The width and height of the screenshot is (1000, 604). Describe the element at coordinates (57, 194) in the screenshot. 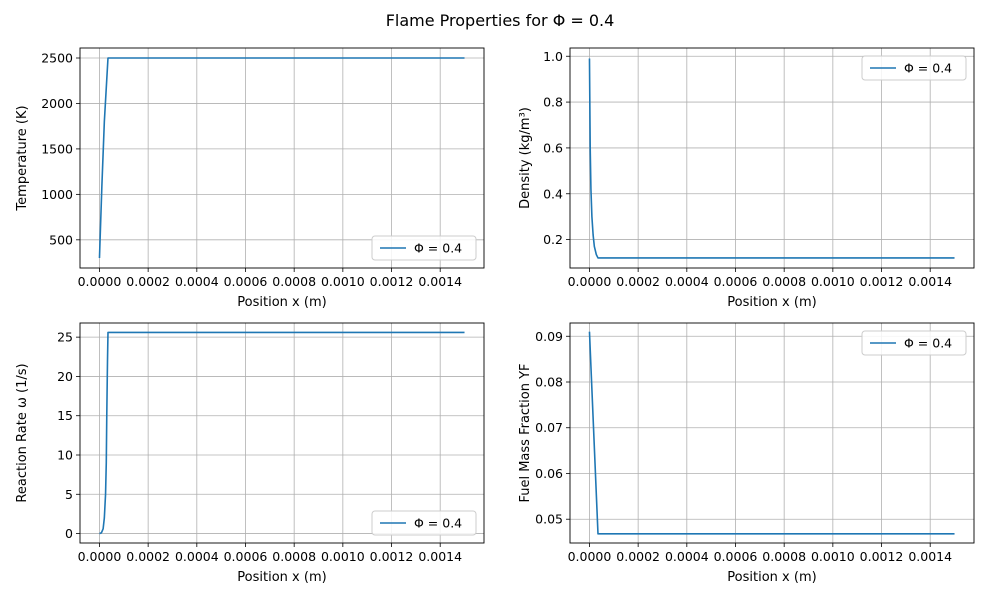

I see `y-tick-label: 1000` at that location.